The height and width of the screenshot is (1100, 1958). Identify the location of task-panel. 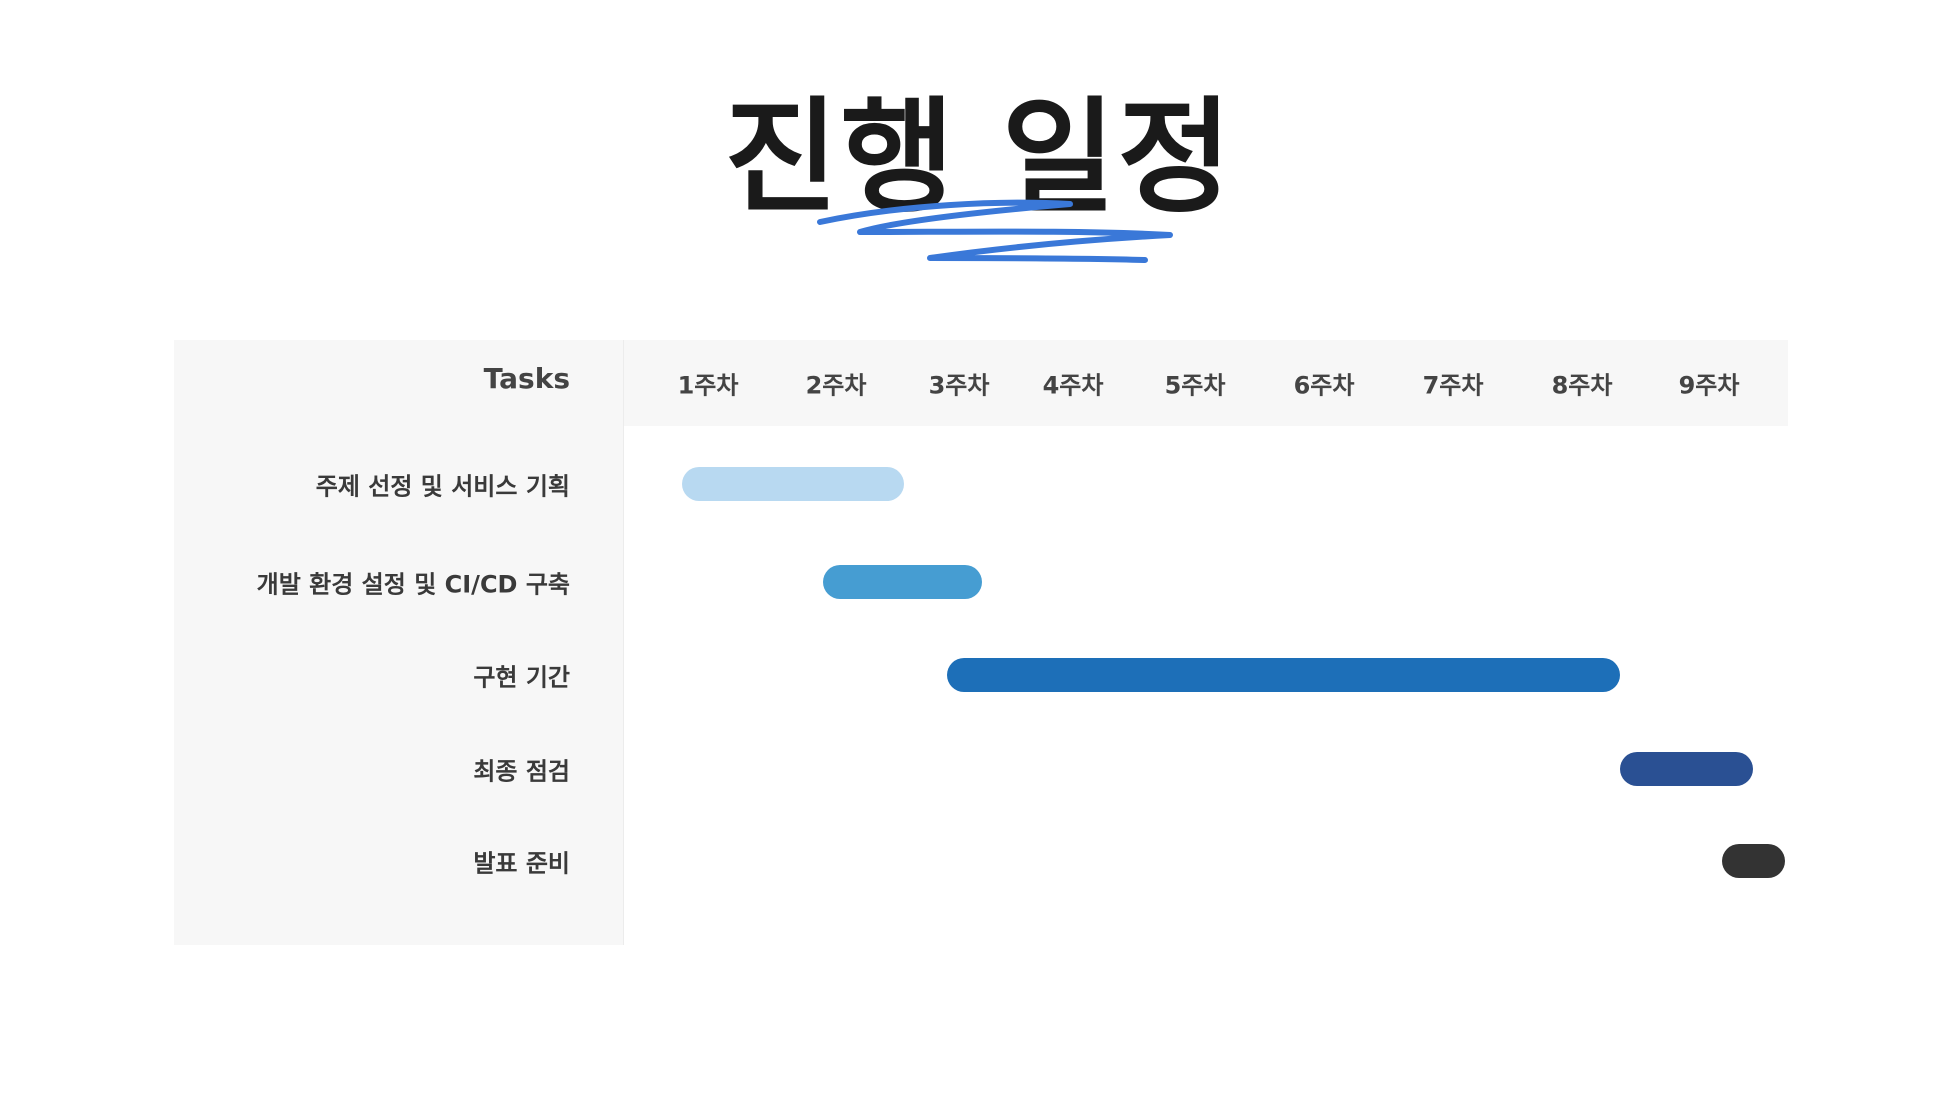
(399, 642).